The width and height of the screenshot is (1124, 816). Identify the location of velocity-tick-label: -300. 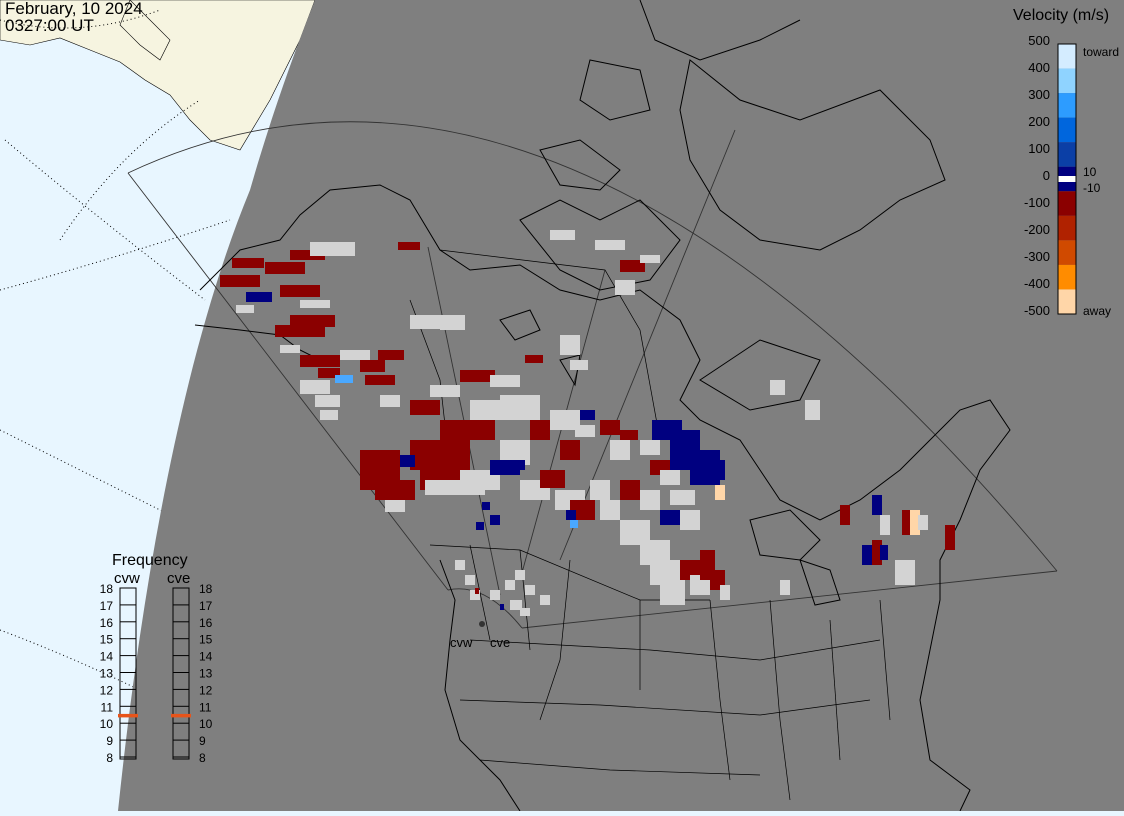
(1037, 256).